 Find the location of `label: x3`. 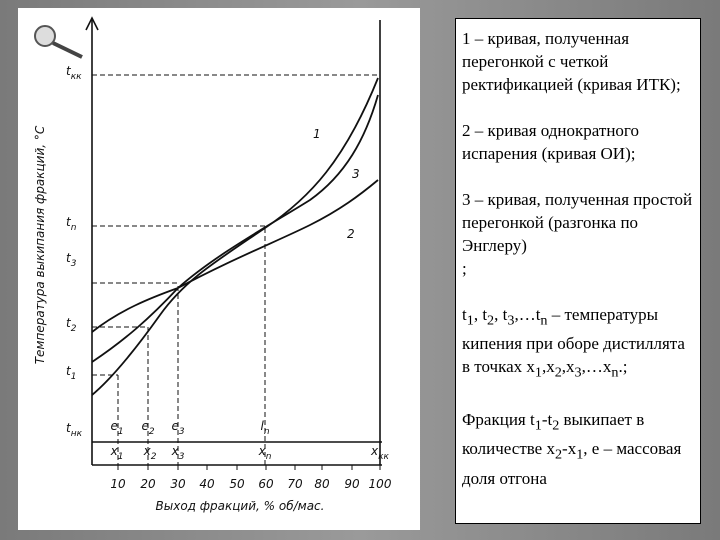

label: x3 is located at coordinates (178, 453).